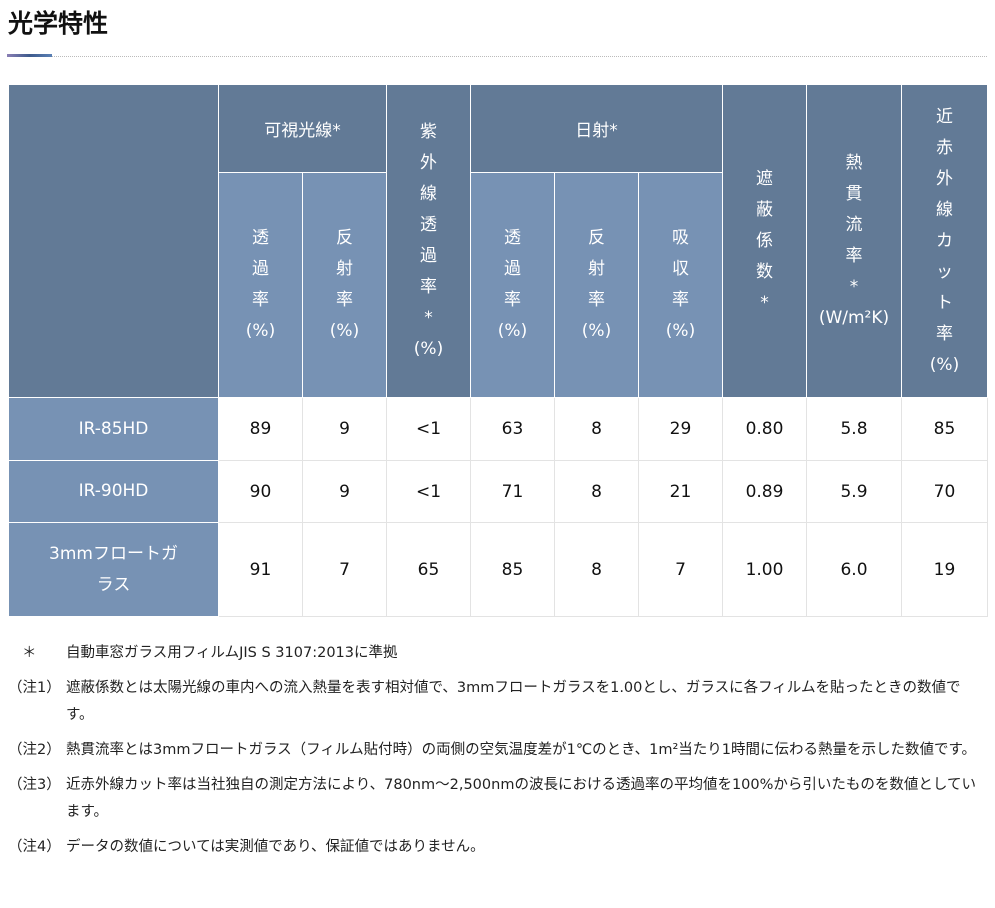 The image size is (995, 908). Describe the element at coordinates (764, 491) in the screenshot. I see `table-cell: 0.89` at that location.